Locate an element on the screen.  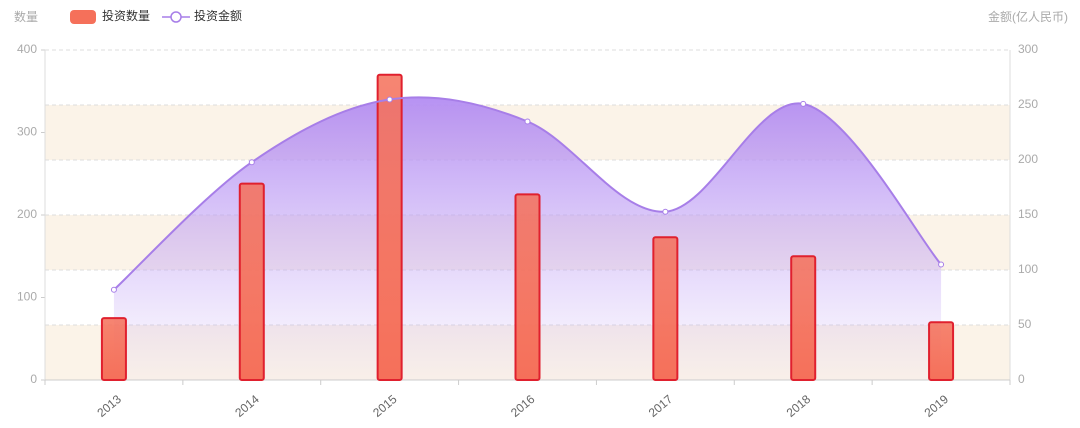
x-tick-label: 2013 is located at coordinates (109, 406).